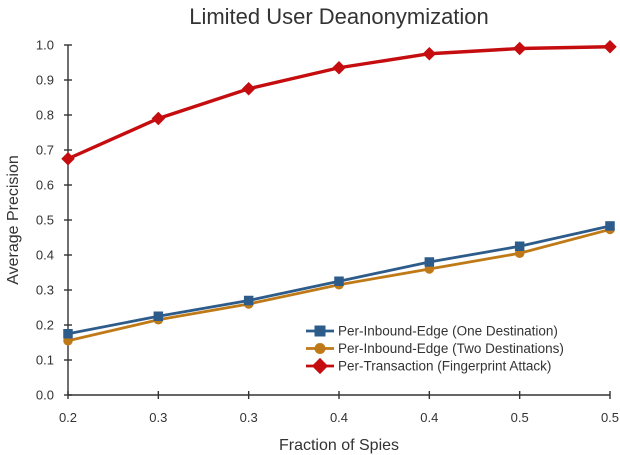  Describe the element at coordinates (45, 395) in the screenshot. I see `y-tick-label: 0.0` at that location.